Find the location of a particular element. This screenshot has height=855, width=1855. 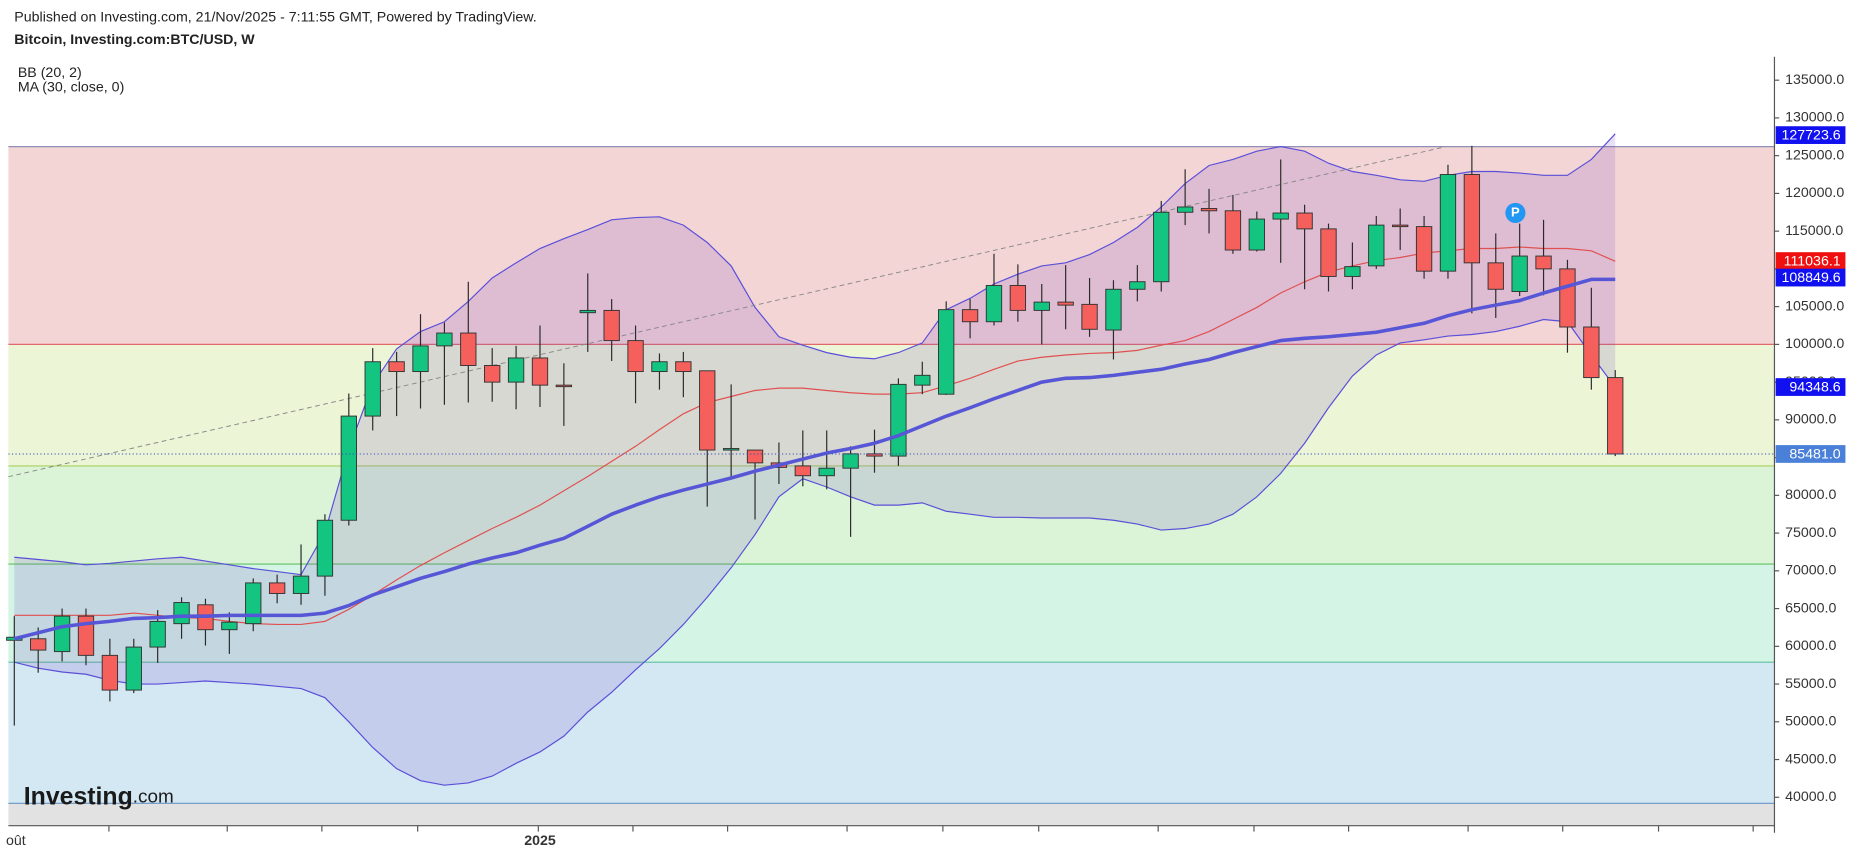

y-tick-label: 40000.0 is located at coordinates (1810, 797).